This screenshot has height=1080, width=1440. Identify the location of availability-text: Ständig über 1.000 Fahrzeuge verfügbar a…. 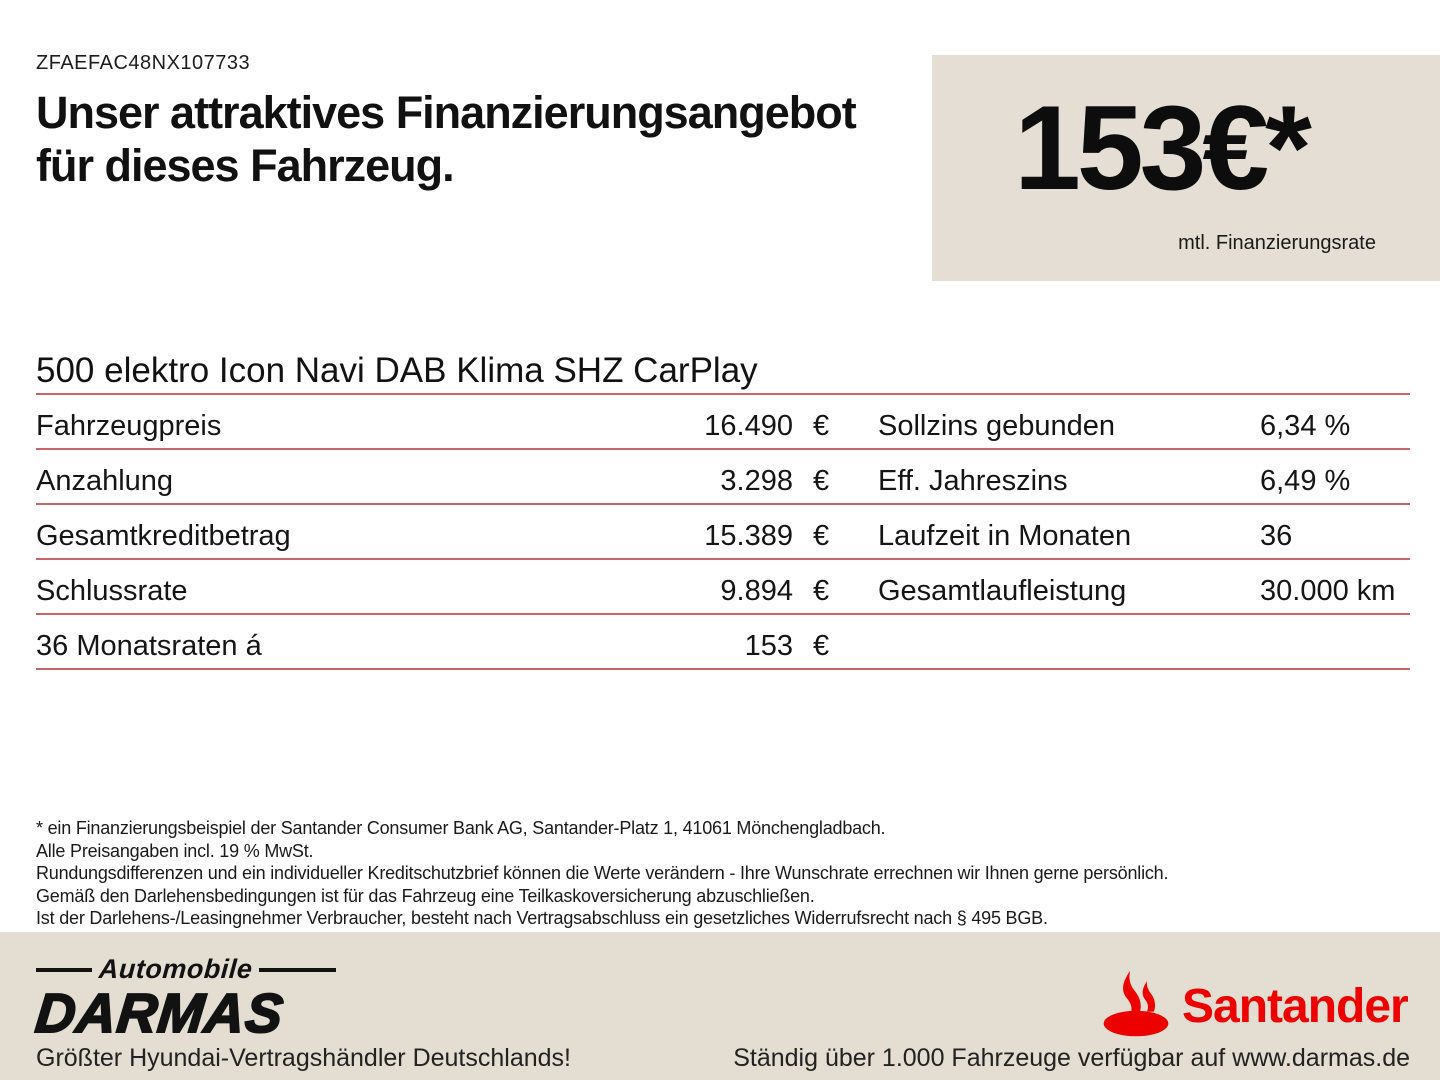
(1071, 1058).